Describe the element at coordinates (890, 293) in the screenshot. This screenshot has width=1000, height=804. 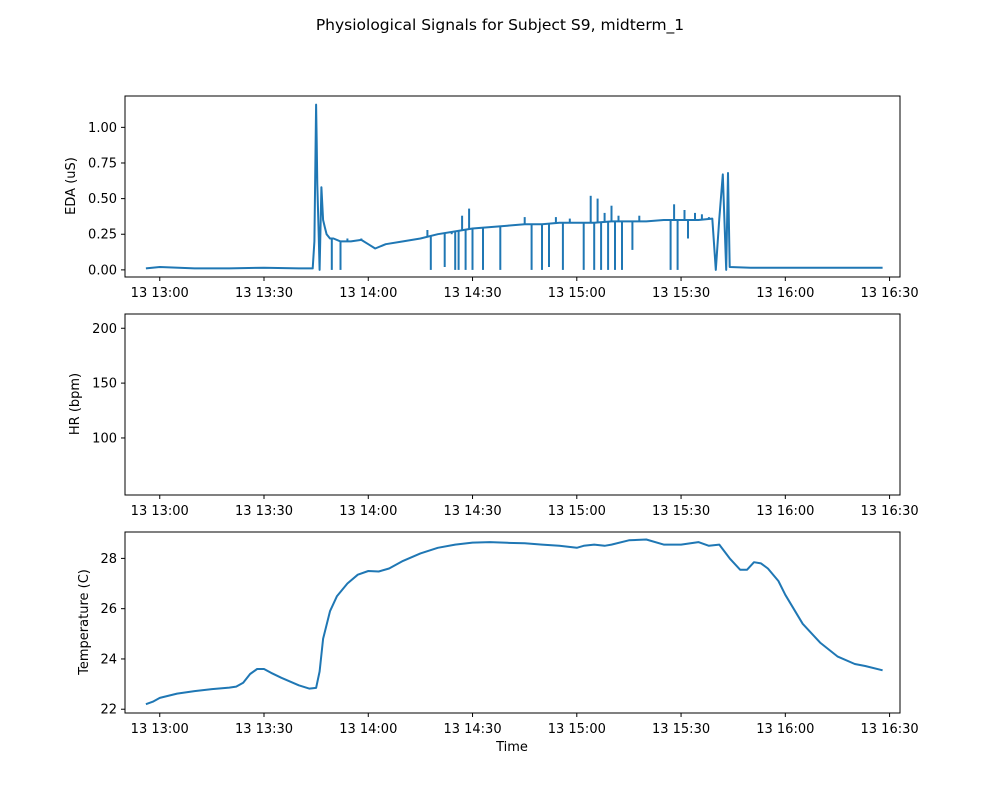
I see `eda-x-tick-label: 13 16:30` at that location.